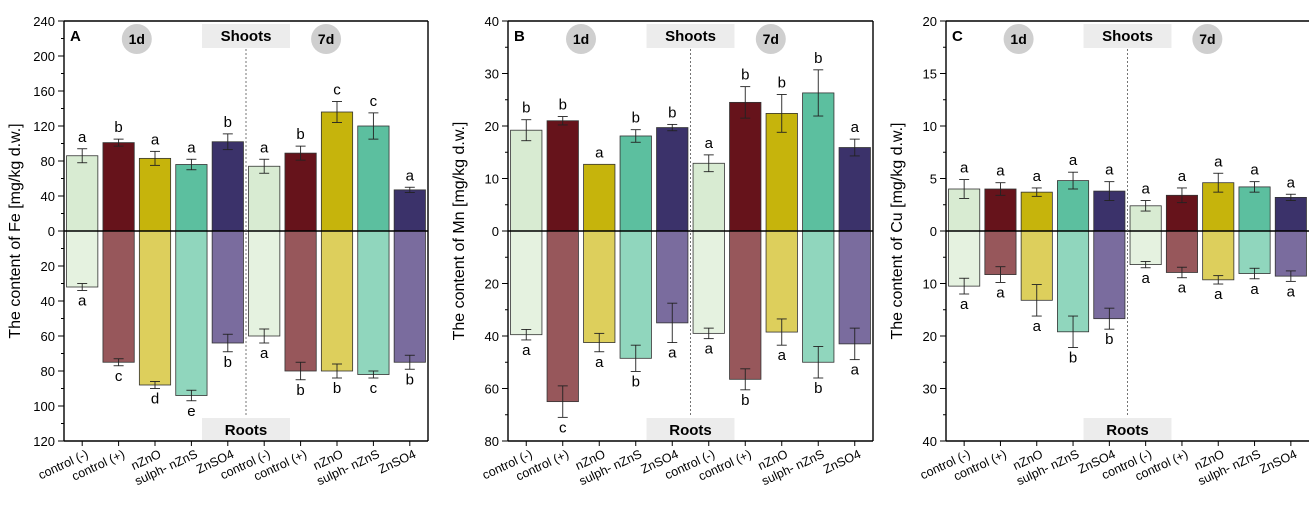  I want to click on y-tick-label: 100, so click(44, 406).